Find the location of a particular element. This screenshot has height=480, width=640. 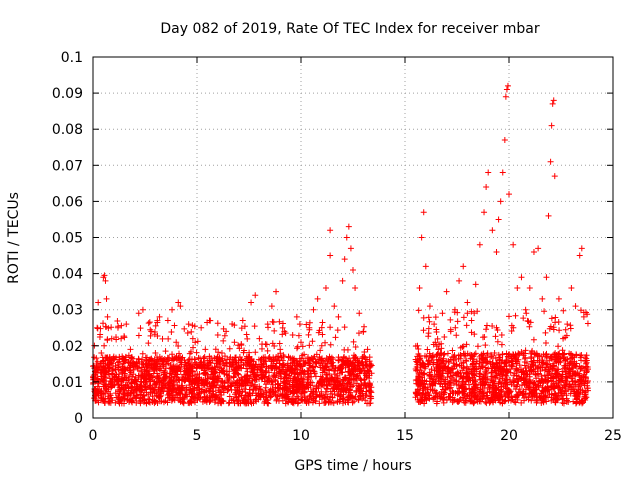

x-tick-label: 15 is located at coordinates (405, 436).